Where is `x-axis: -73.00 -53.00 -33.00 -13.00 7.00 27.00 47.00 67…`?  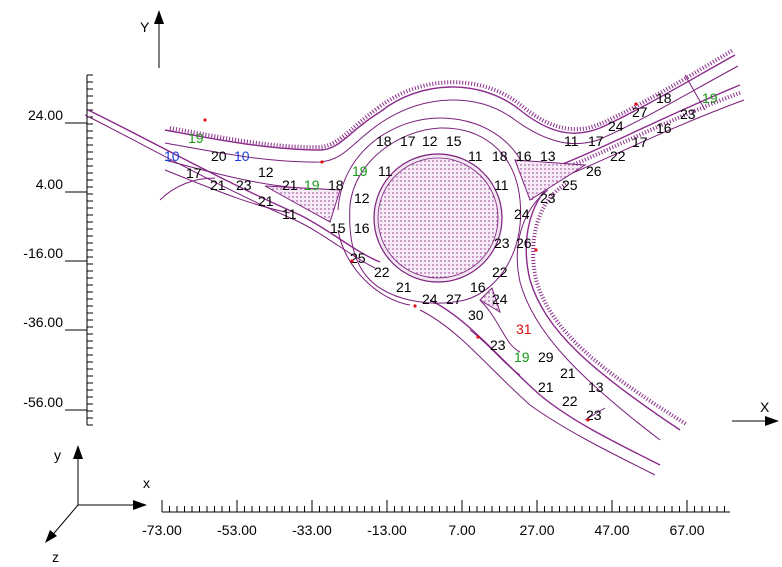
x-axis: -73.00 -53.00 -33.00 -13.00 7.00 27.00 47.00 67… is located at coordinates (436, 519).